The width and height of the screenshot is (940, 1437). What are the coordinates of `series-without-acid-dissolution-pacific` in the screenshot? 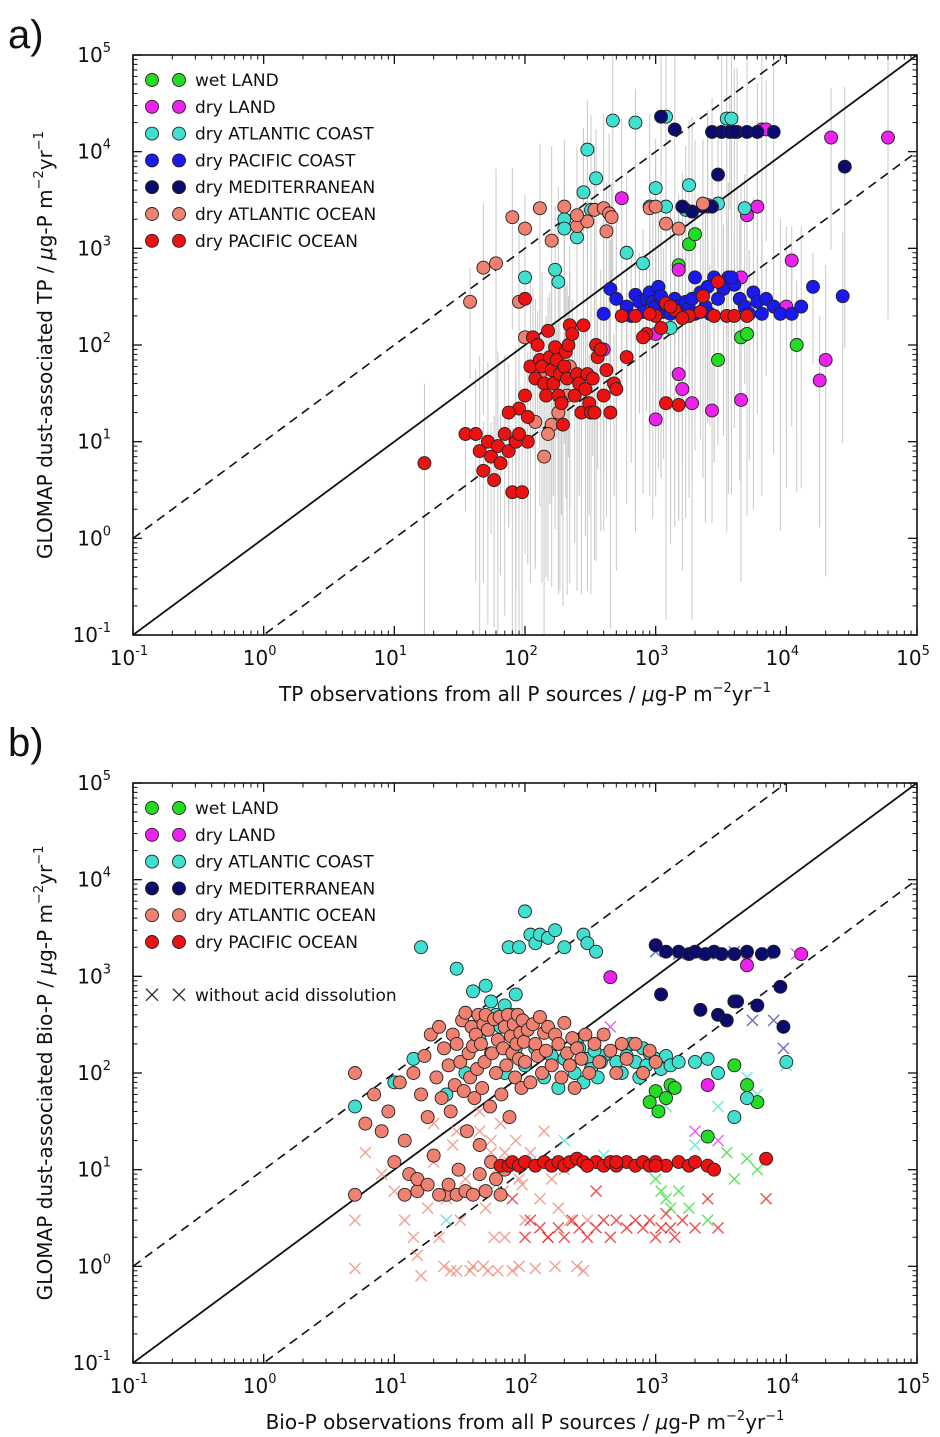 It's located at (639, 1214).